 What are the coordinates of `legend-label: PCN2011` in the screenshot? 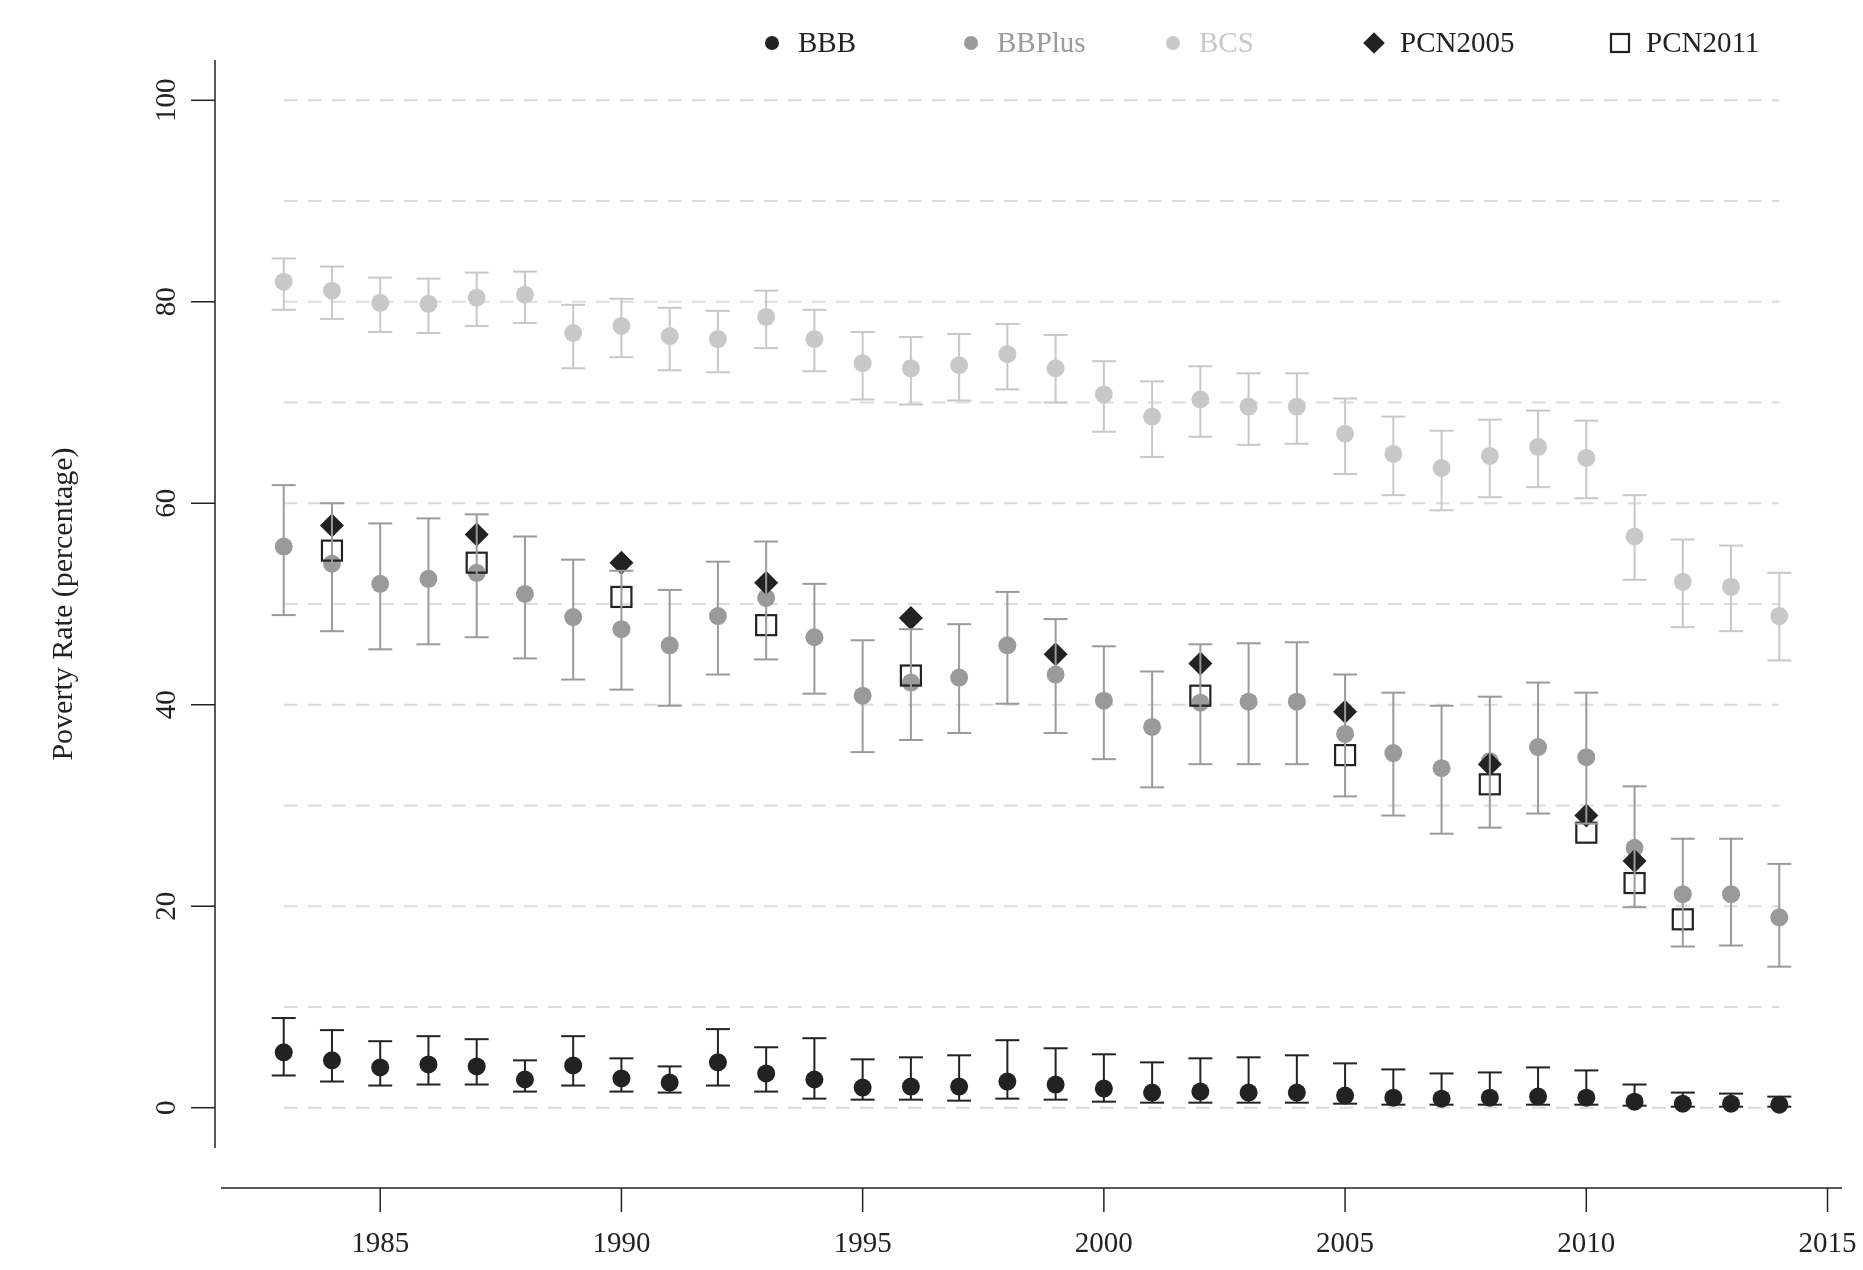 It's located at (1703, 42).